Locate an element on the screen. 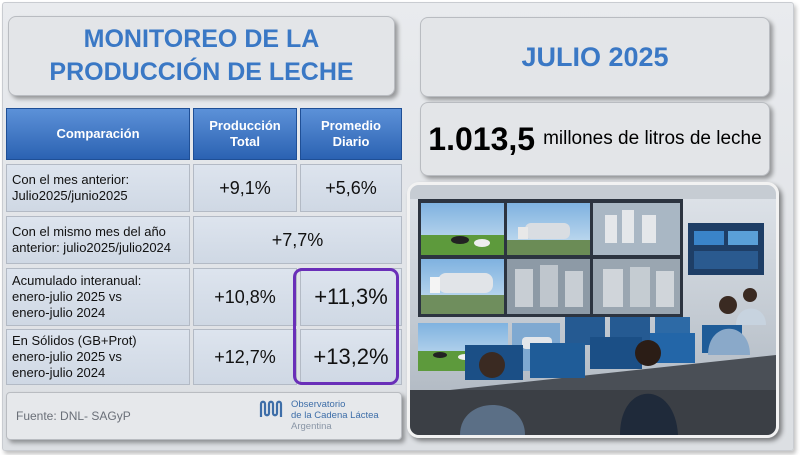  row-total-value: +12,7% is located at coordinates (245, 357).